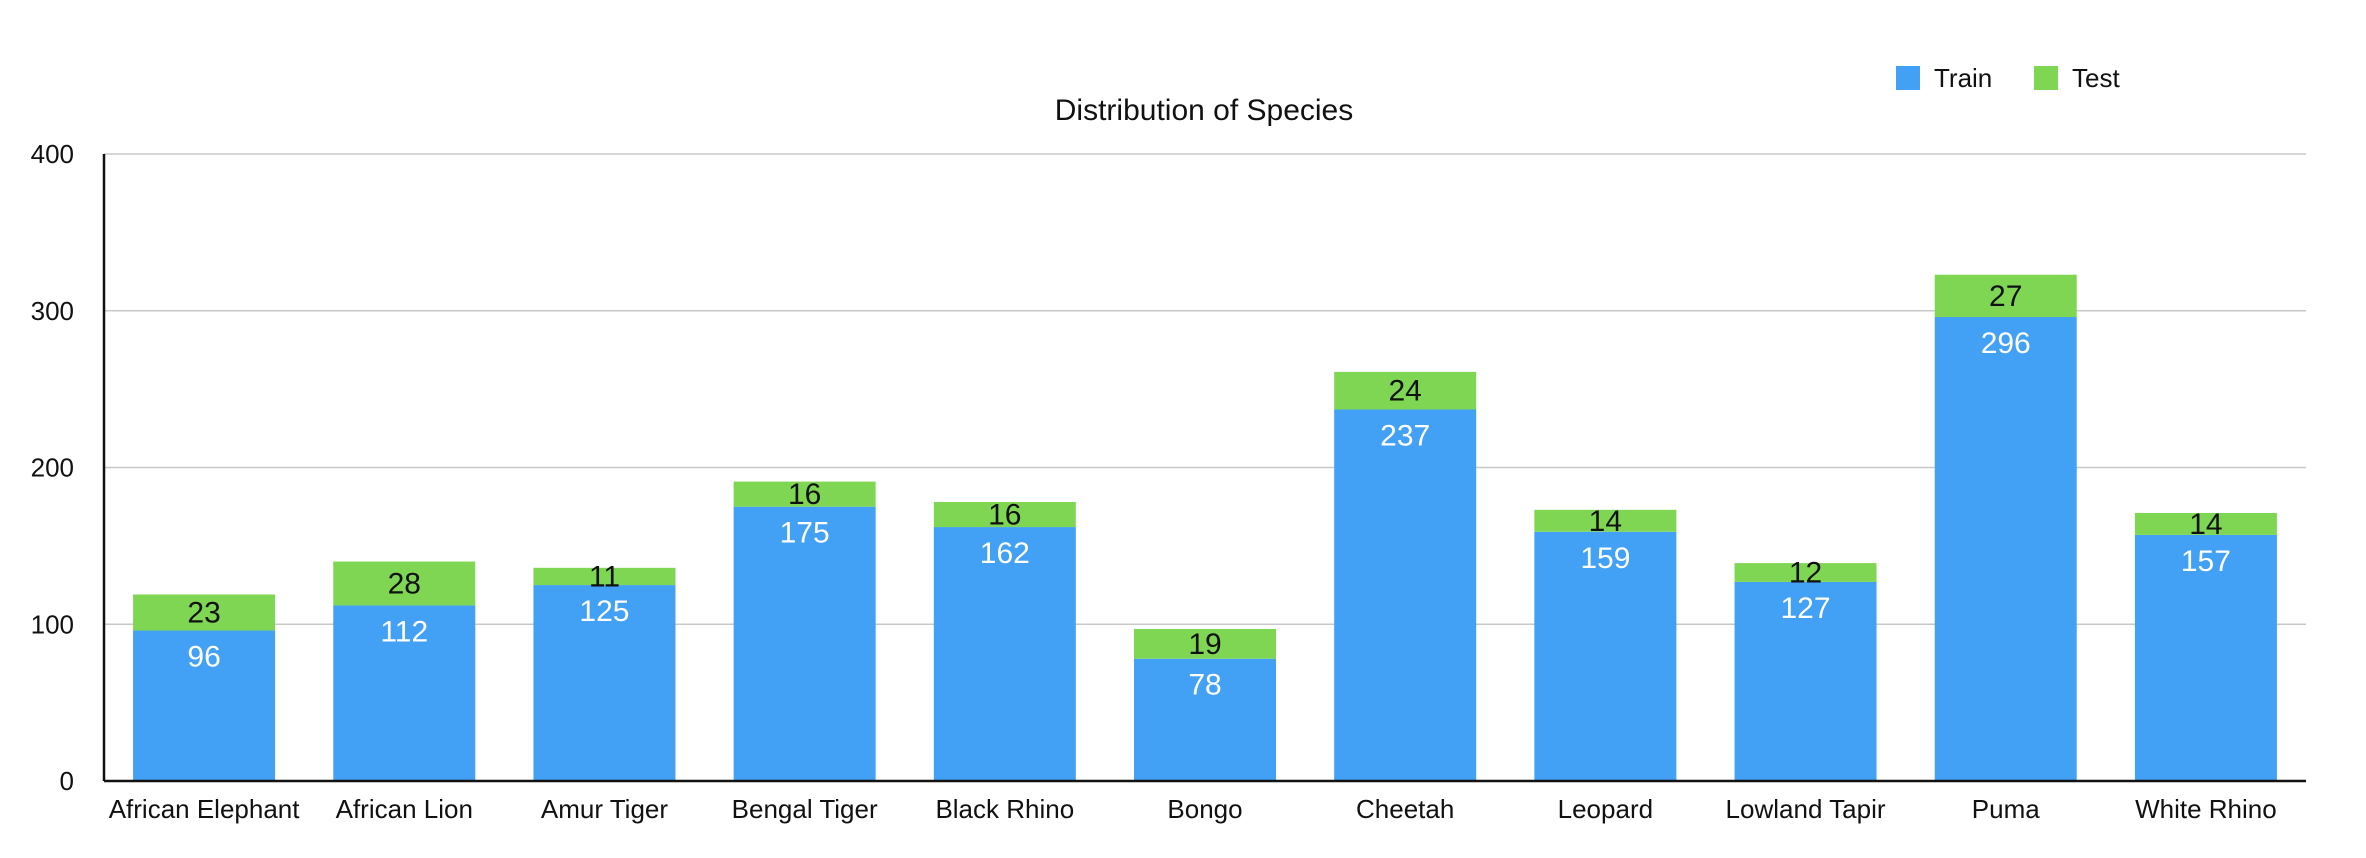  Describe the element at coordinates (1405, 809) in the screenshot. I see `x-tick-label: Cheetah` at that location.